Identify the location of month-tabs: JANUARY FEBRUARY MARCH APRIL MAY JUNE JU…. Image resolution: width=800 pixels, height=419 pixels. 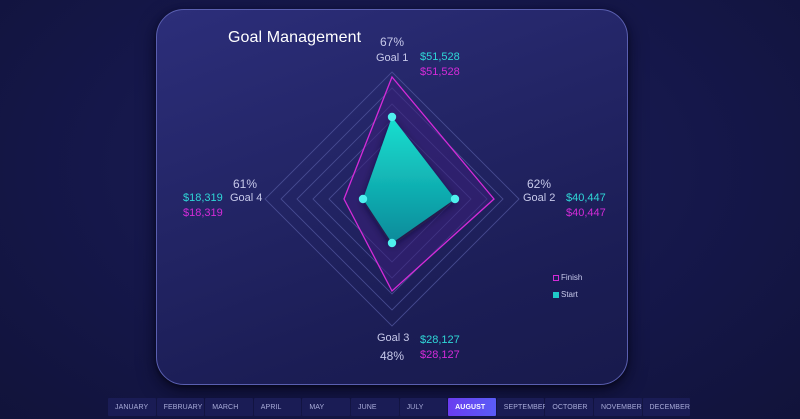
(399, 407).